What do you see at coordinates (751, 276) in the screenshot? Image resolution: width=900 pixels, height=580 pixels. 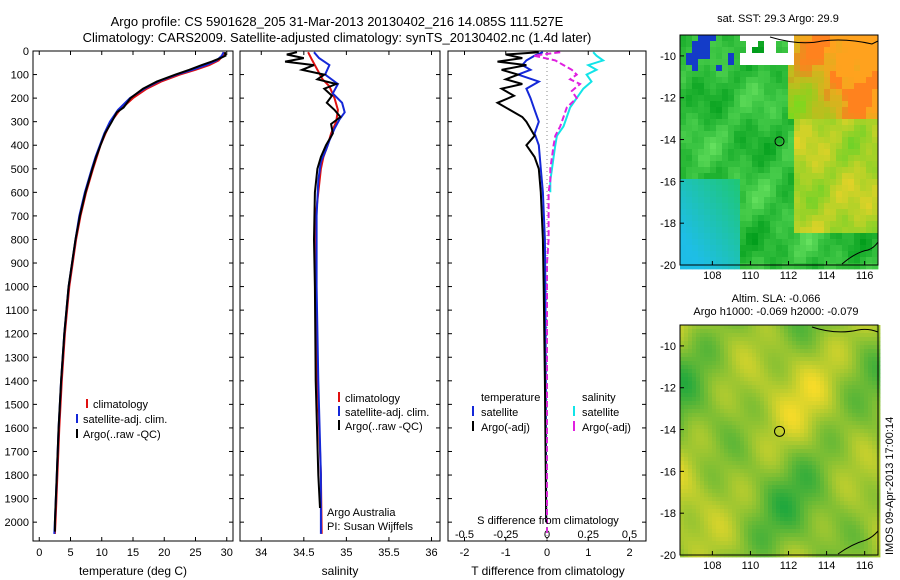 I see `lon-tick-label: 110` at bounding box center [751, 276].